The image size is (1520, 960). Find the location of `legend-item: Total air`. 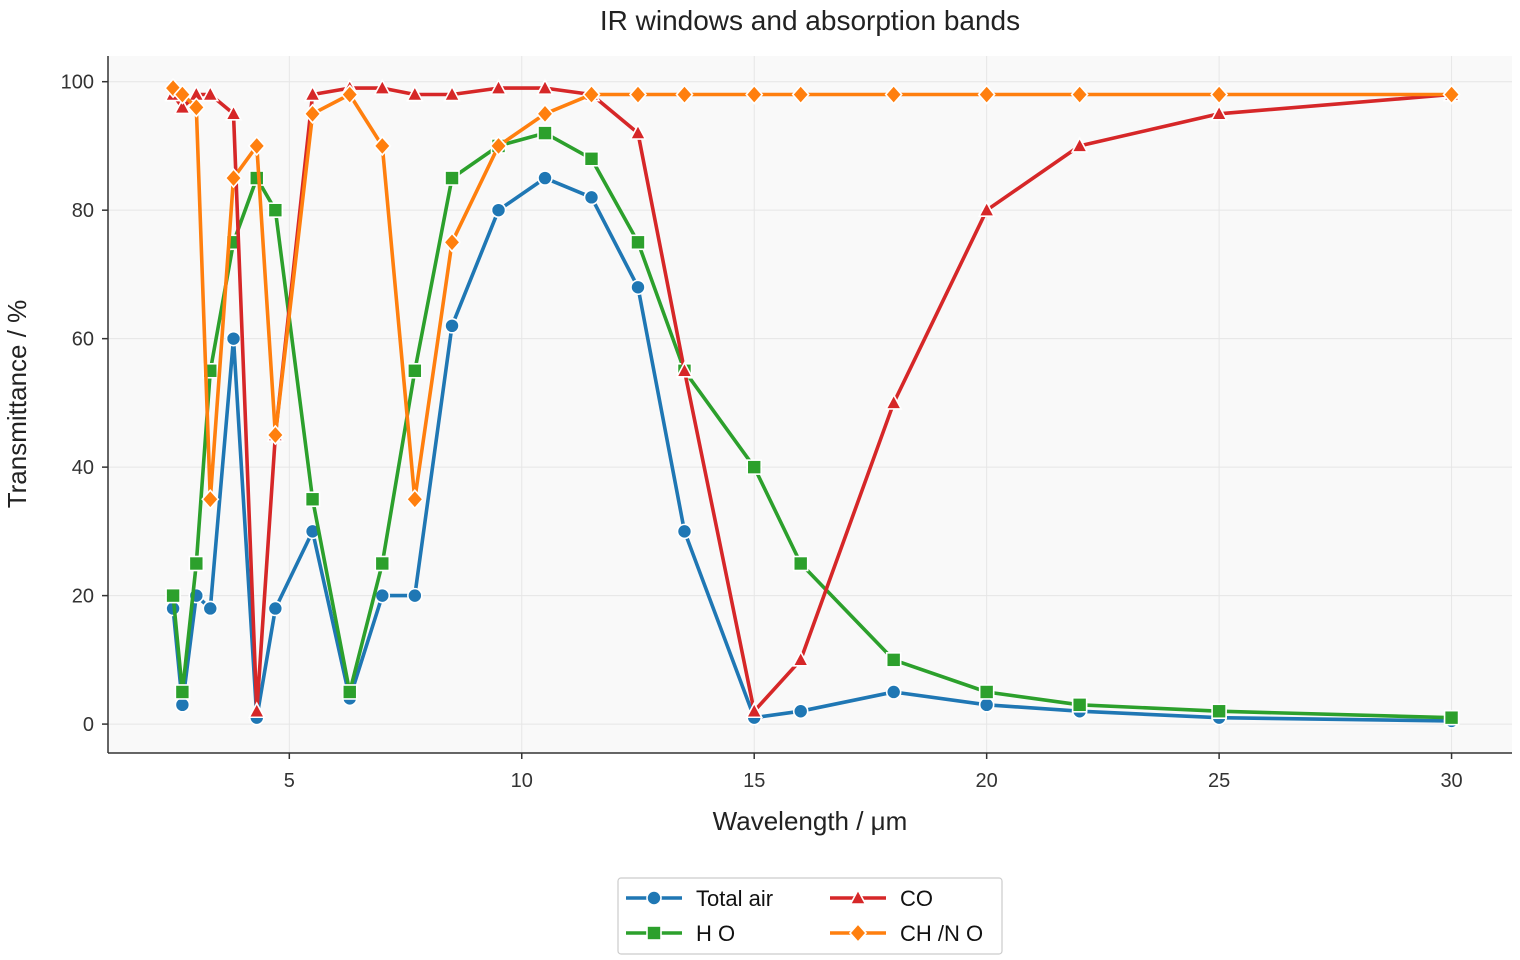

legend-item: Total air is located at coordinates (699, 898).